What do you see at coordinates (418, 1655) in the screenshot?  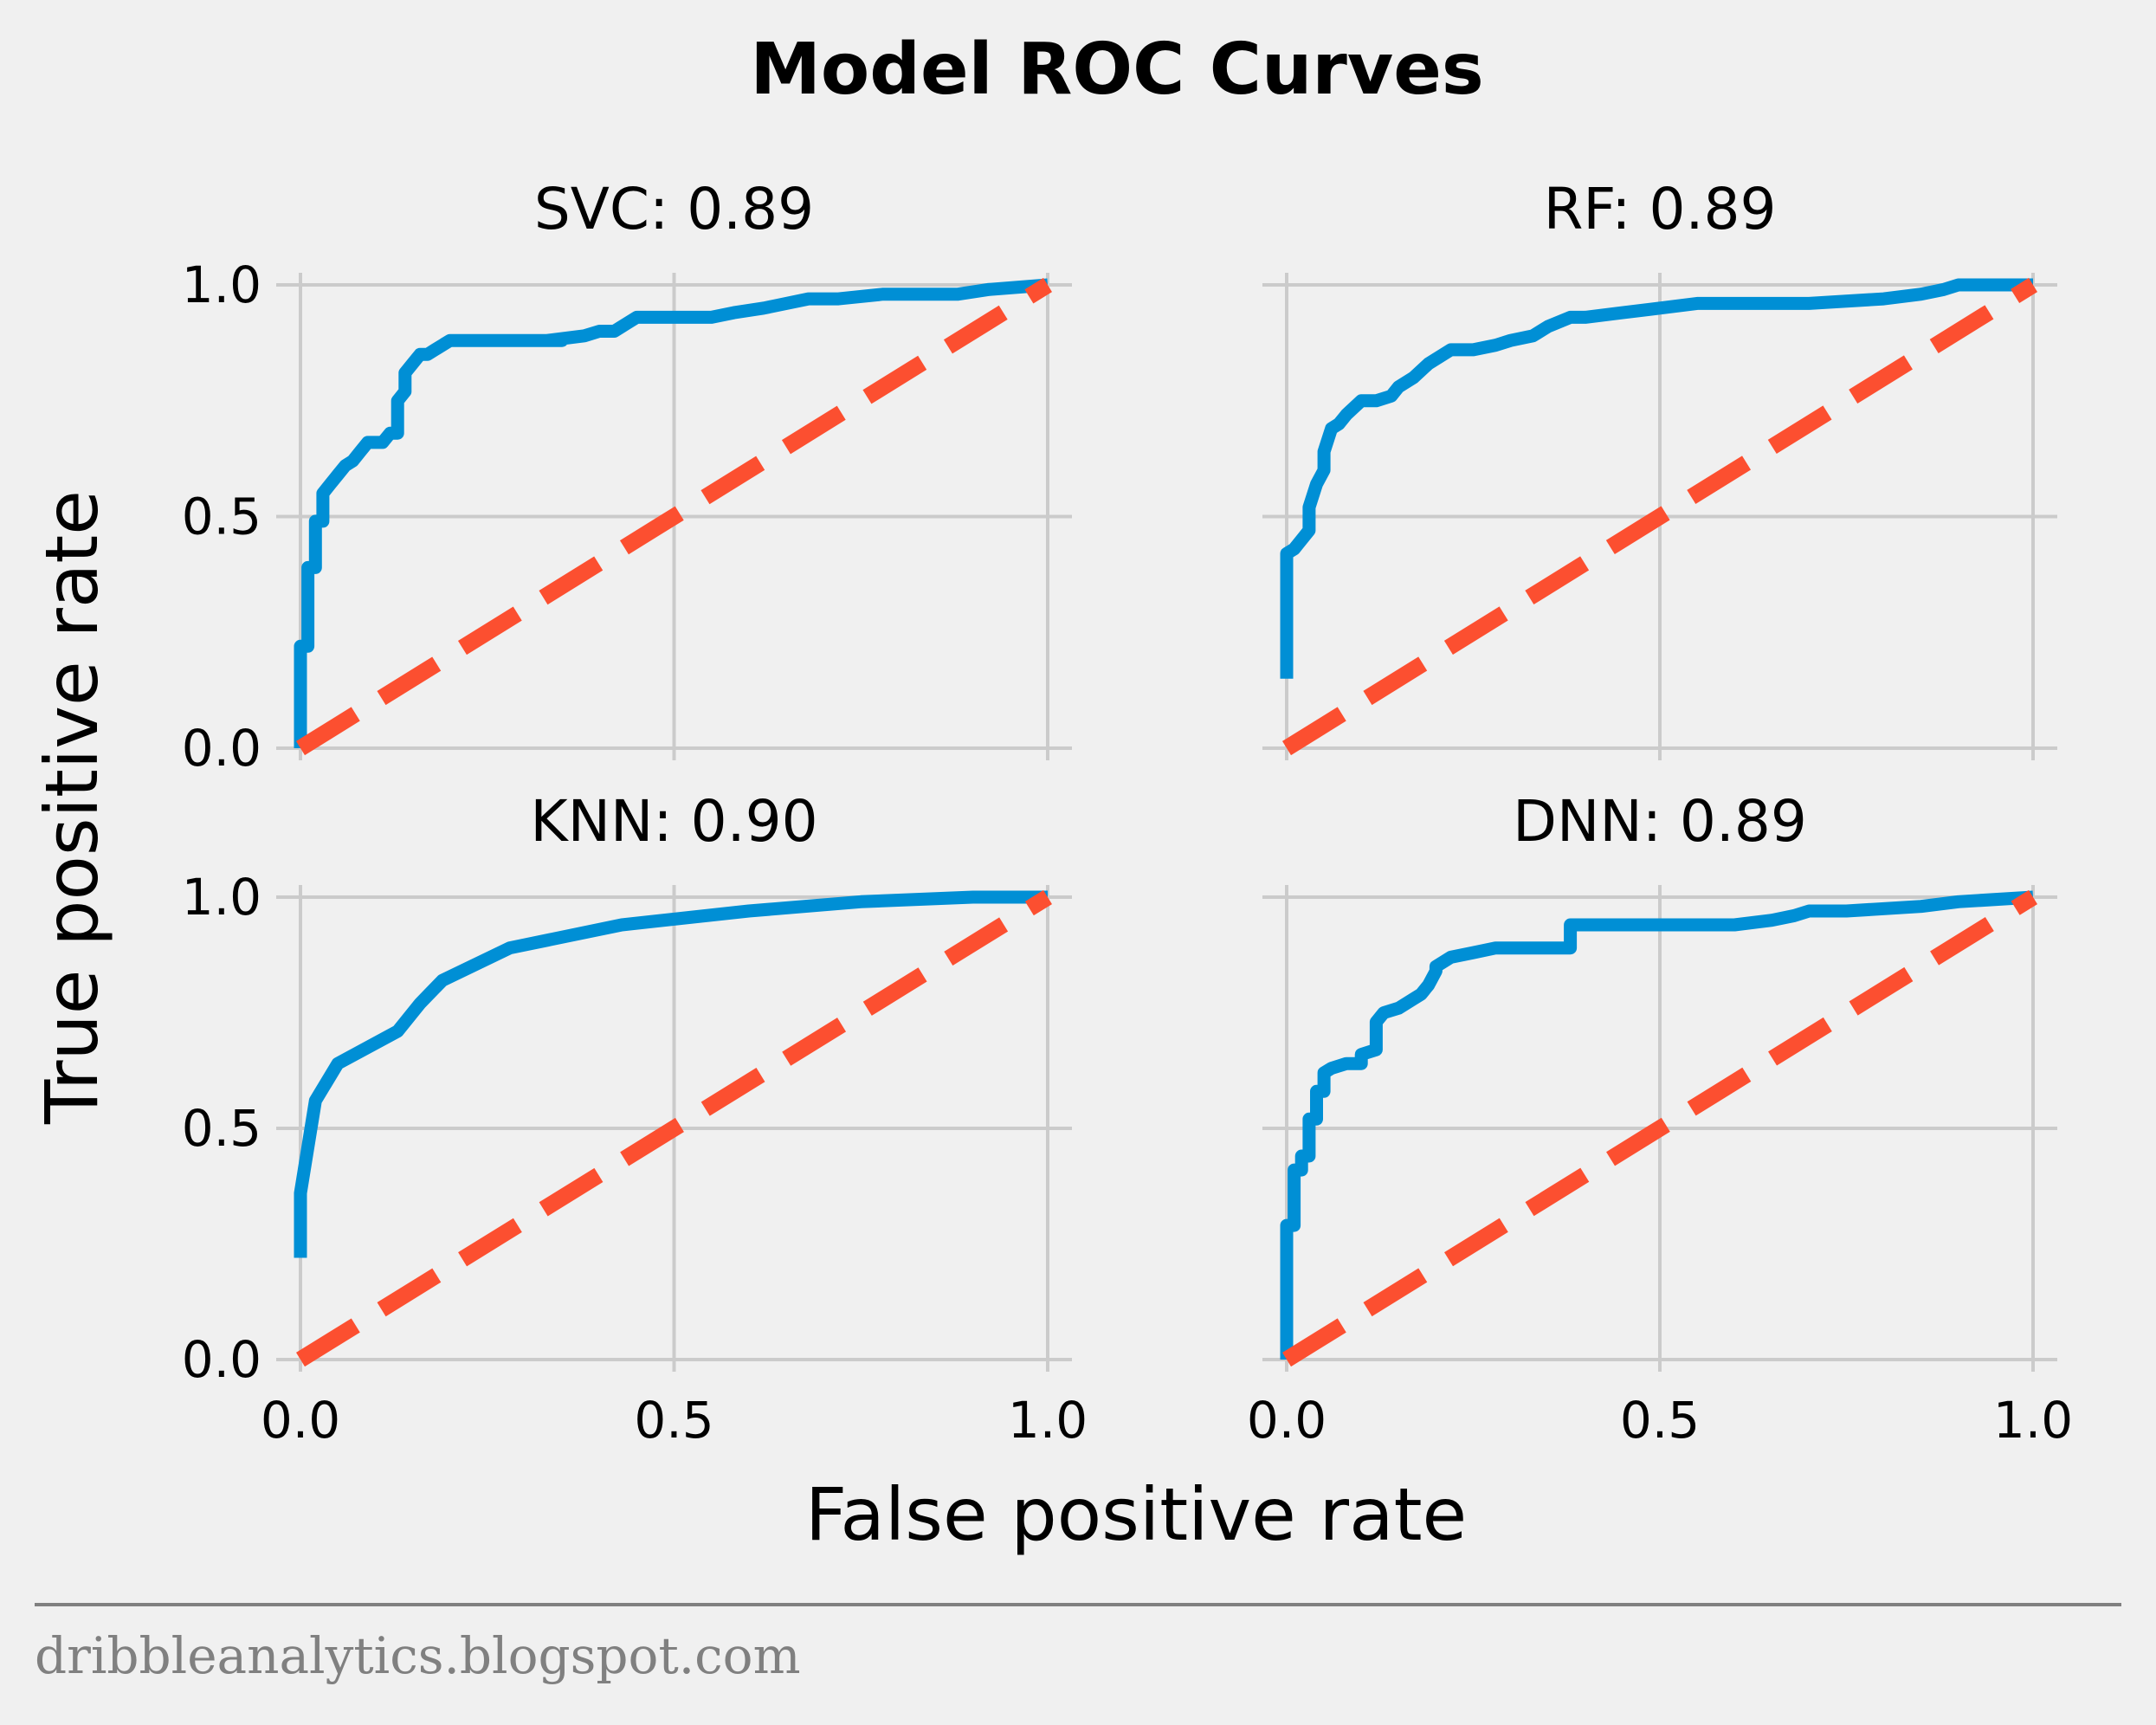 I see `watermark: dribbleanalytics.blogspot.com` at bounding box center [418, 1655].